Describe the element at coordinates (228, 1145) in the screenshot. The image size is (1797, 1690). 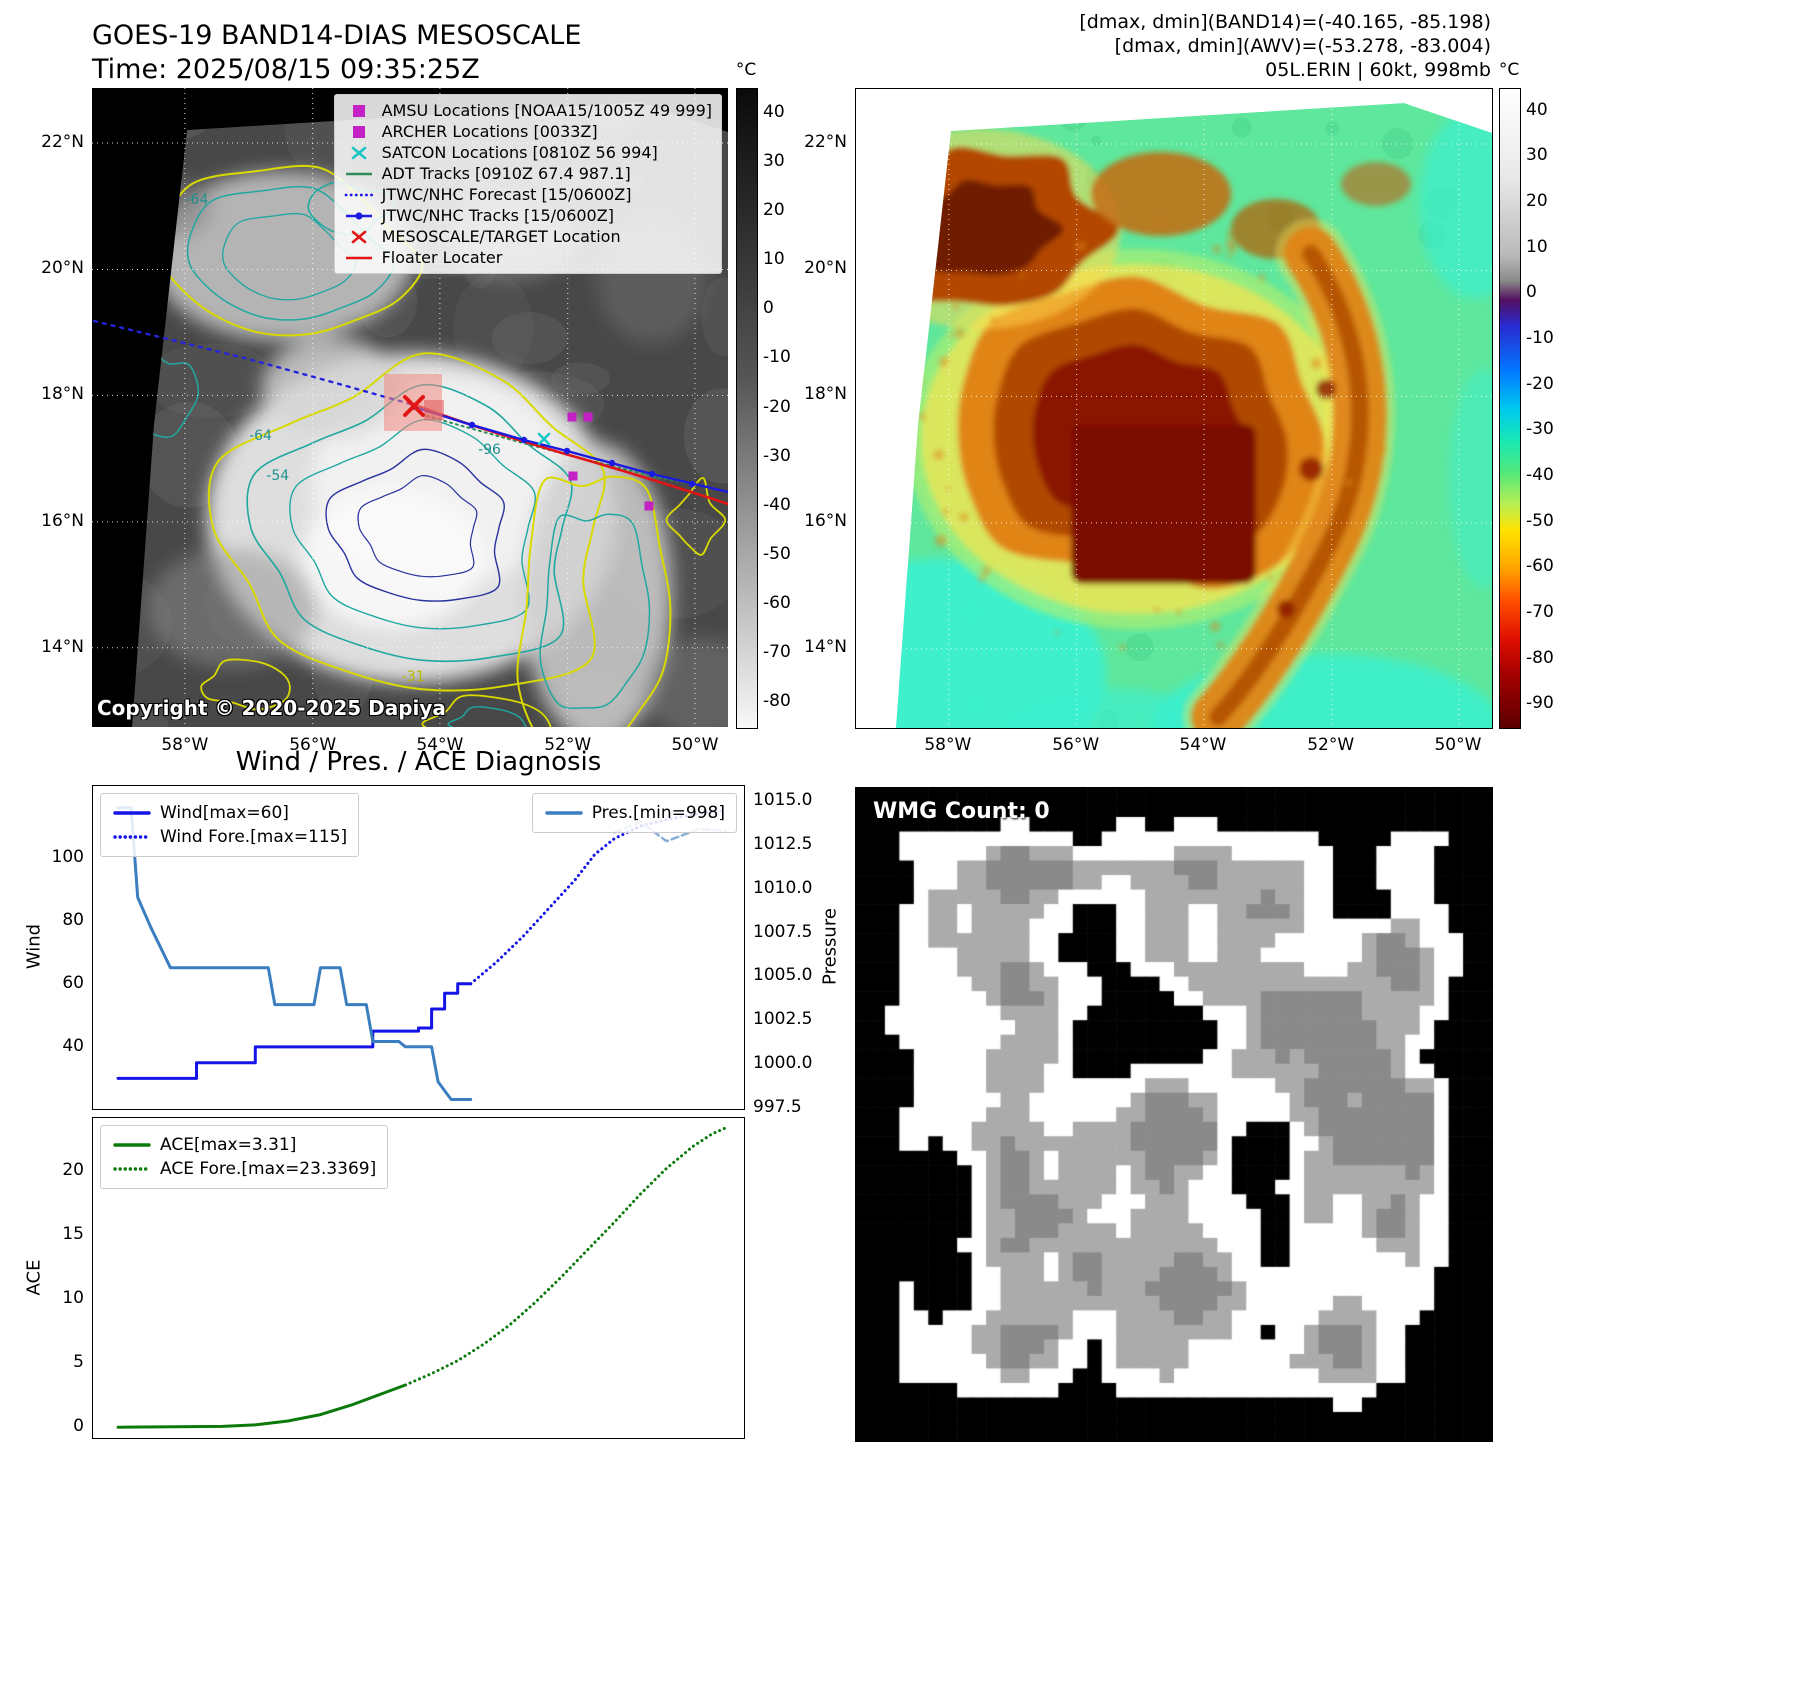
I see `legend-label: ACE[max=3.31]` at that location.